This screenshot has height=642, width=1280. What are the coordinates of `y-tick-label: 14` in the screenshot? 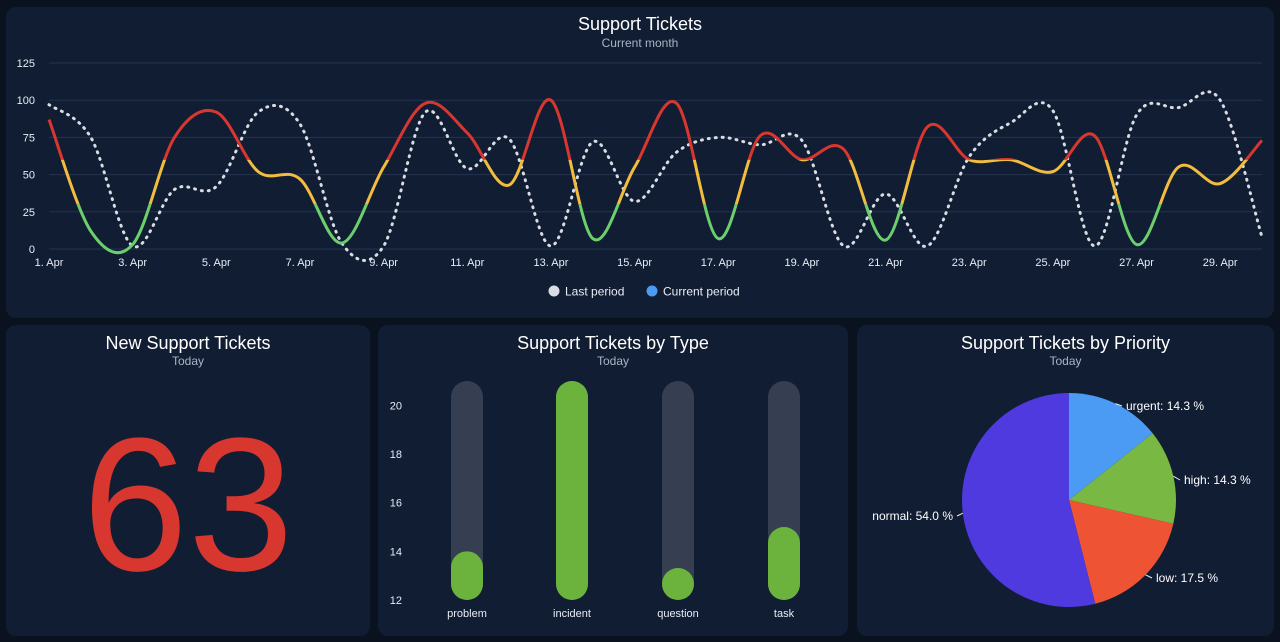 It's located at (396, 552).